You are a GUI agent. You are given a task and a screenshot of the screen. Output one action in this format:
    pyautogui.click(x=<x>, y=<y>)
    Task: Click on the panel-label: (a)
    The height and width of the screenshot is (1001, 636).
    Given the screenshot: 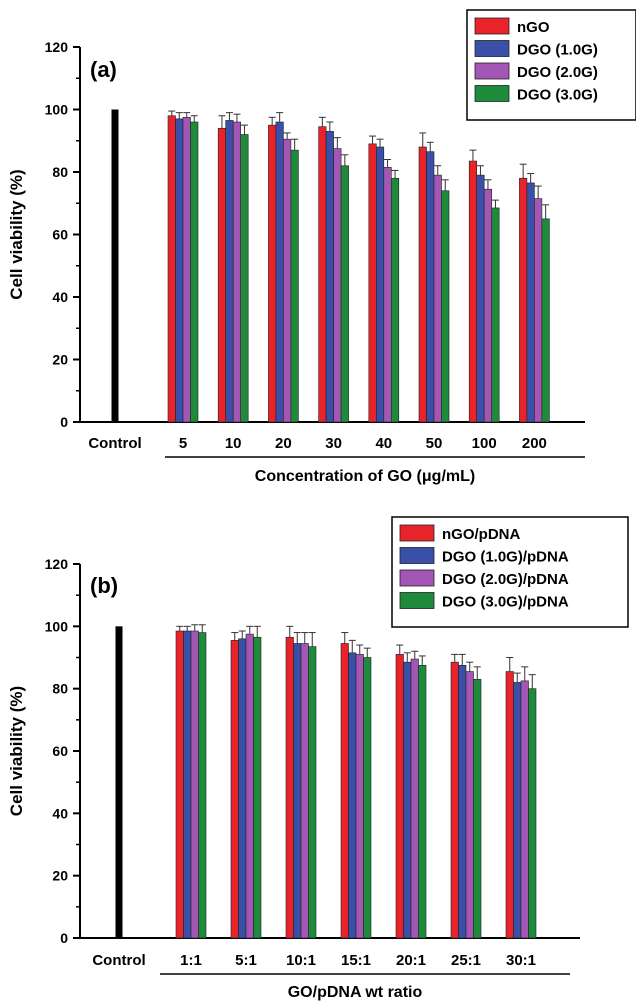 What is the action you would take?
    pyautogui.click(x=103, y=69)
    